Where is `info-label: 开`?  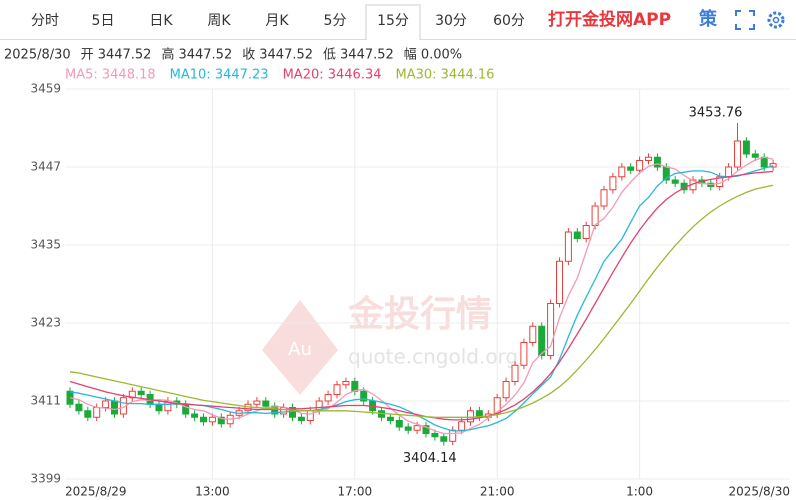 info-label: 开 is located at coordinates (87, 55).